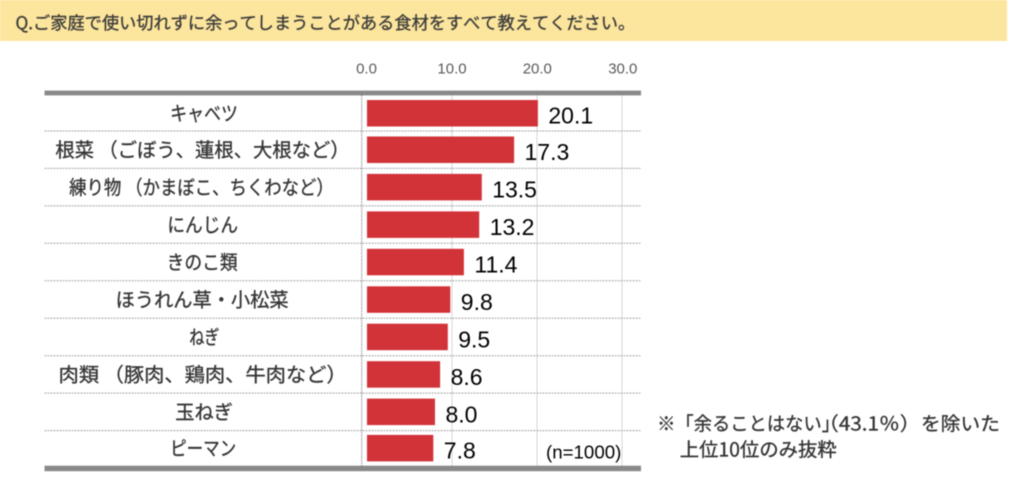 This screenshot has width=1031, height=496. I want to click on svg-text: 20.1, so click(570, 116).